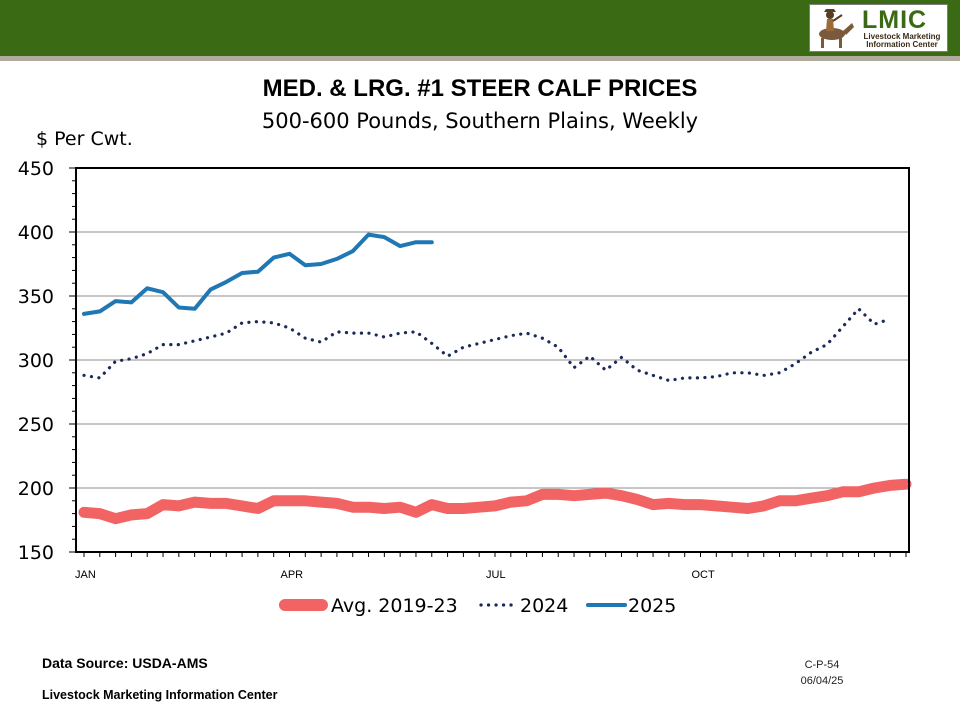 Image resolution: width=960 pixels, height=720 pixels. I want to click on series-line-2024, so click(487, 345).